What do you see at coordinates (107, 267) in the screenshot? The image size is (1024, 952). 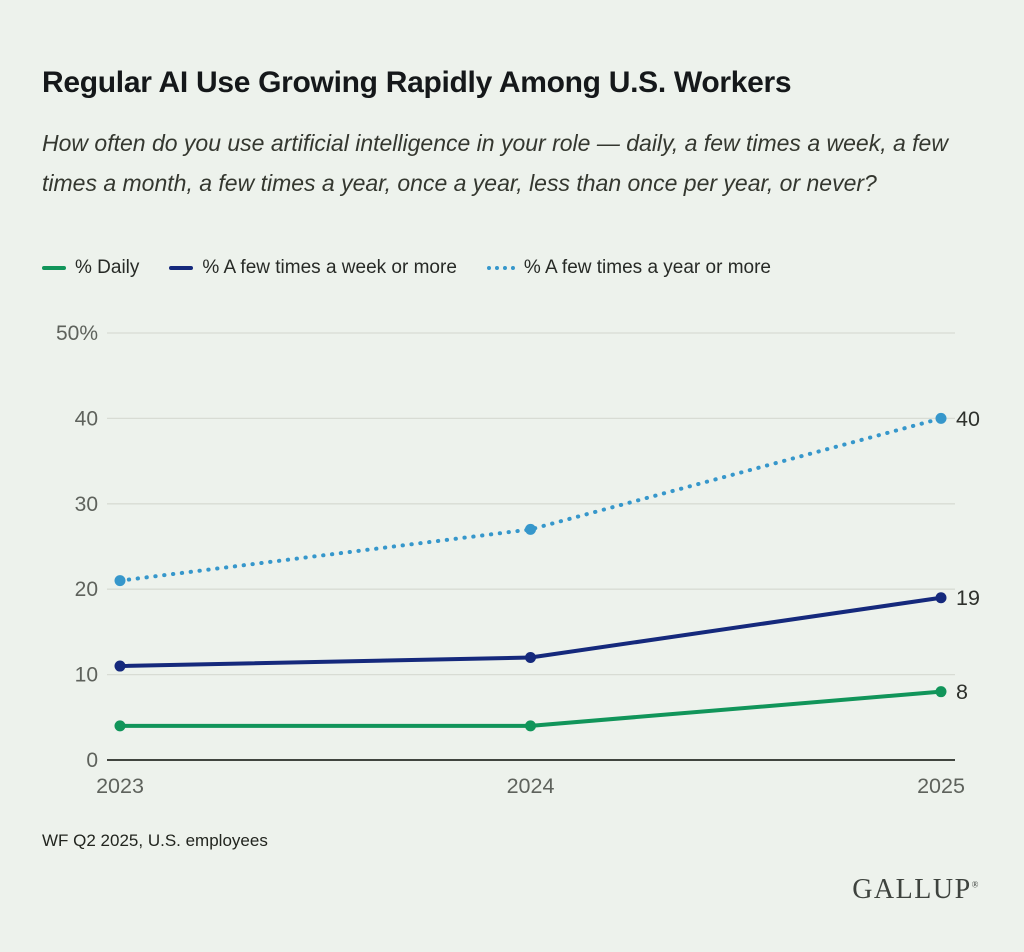 I see `legend-label: % Daily` at bounding box center [107, 267].